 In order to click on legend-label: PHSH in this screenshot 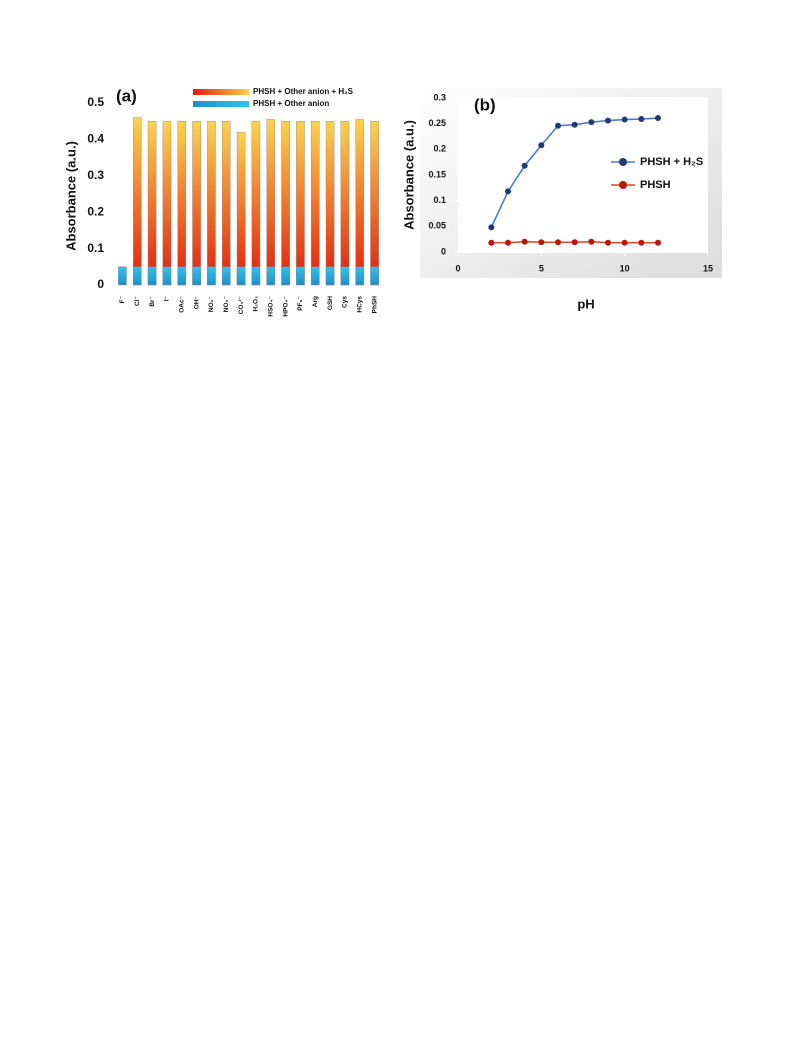, I will do `click(655, 185)`.